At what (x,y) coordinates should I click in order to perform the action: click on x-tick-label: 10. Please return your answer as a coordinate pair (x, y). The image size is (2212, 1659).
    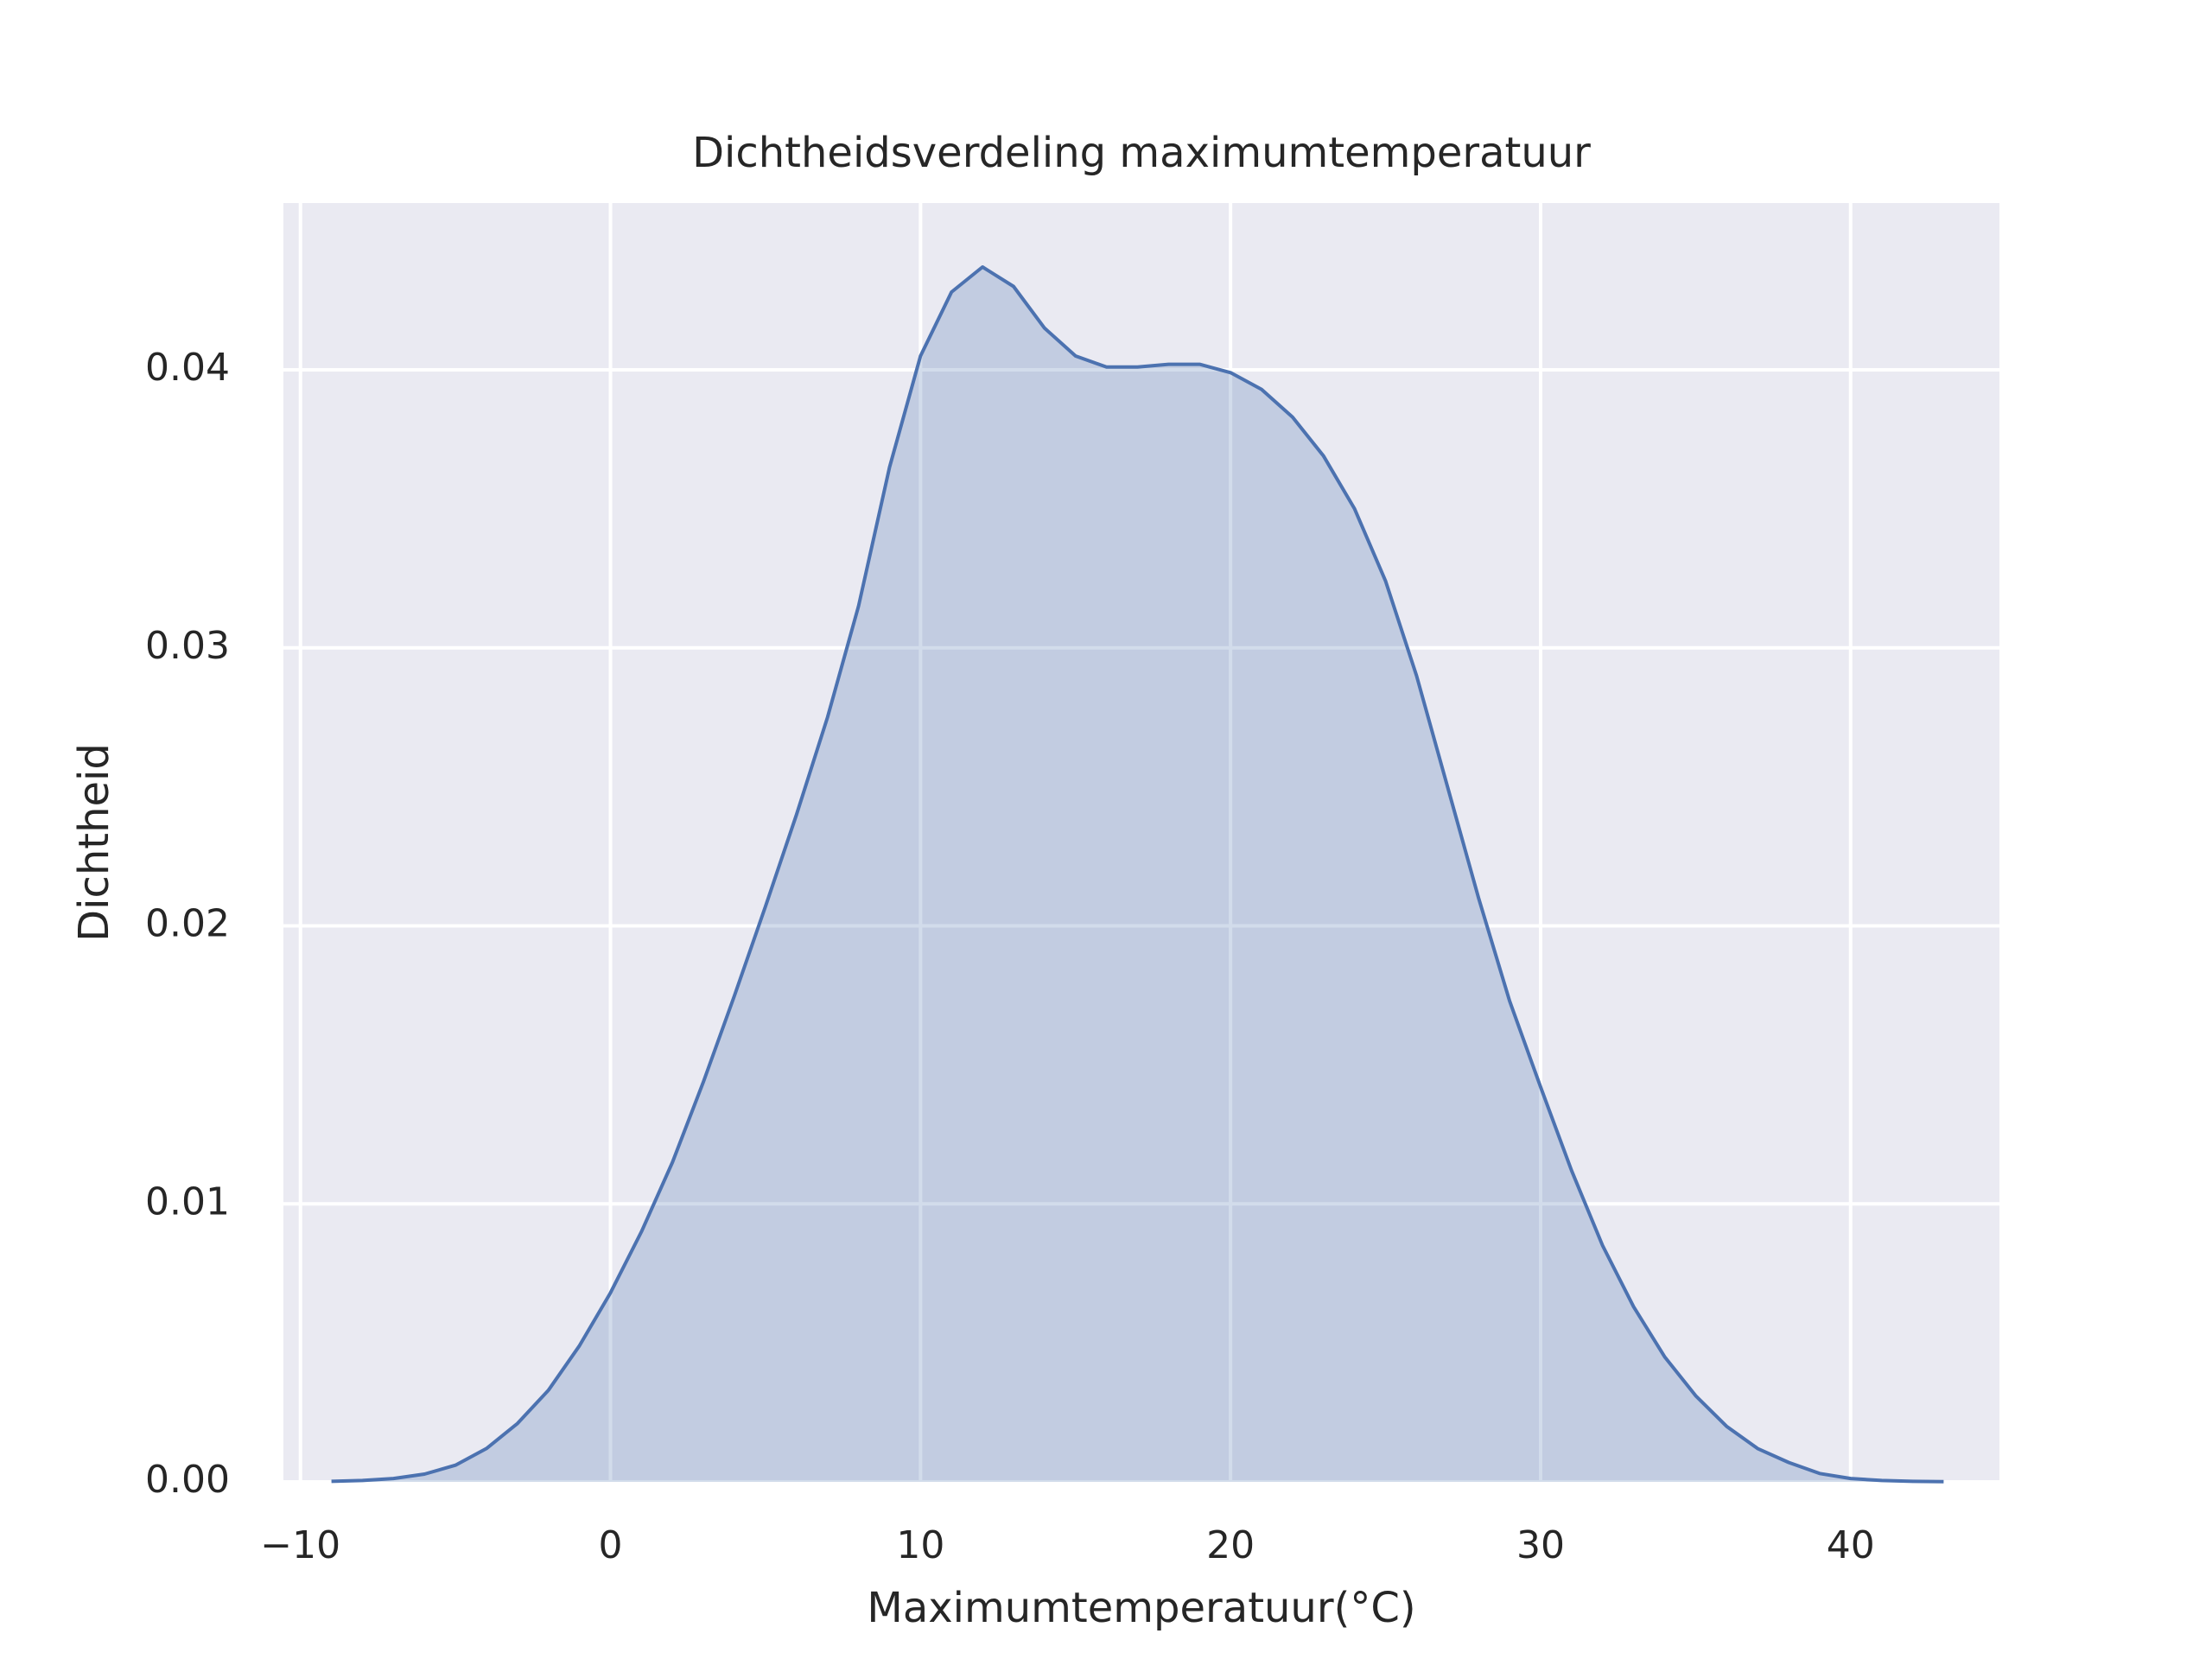
    Looking at the image, I should click on (920, 1545).